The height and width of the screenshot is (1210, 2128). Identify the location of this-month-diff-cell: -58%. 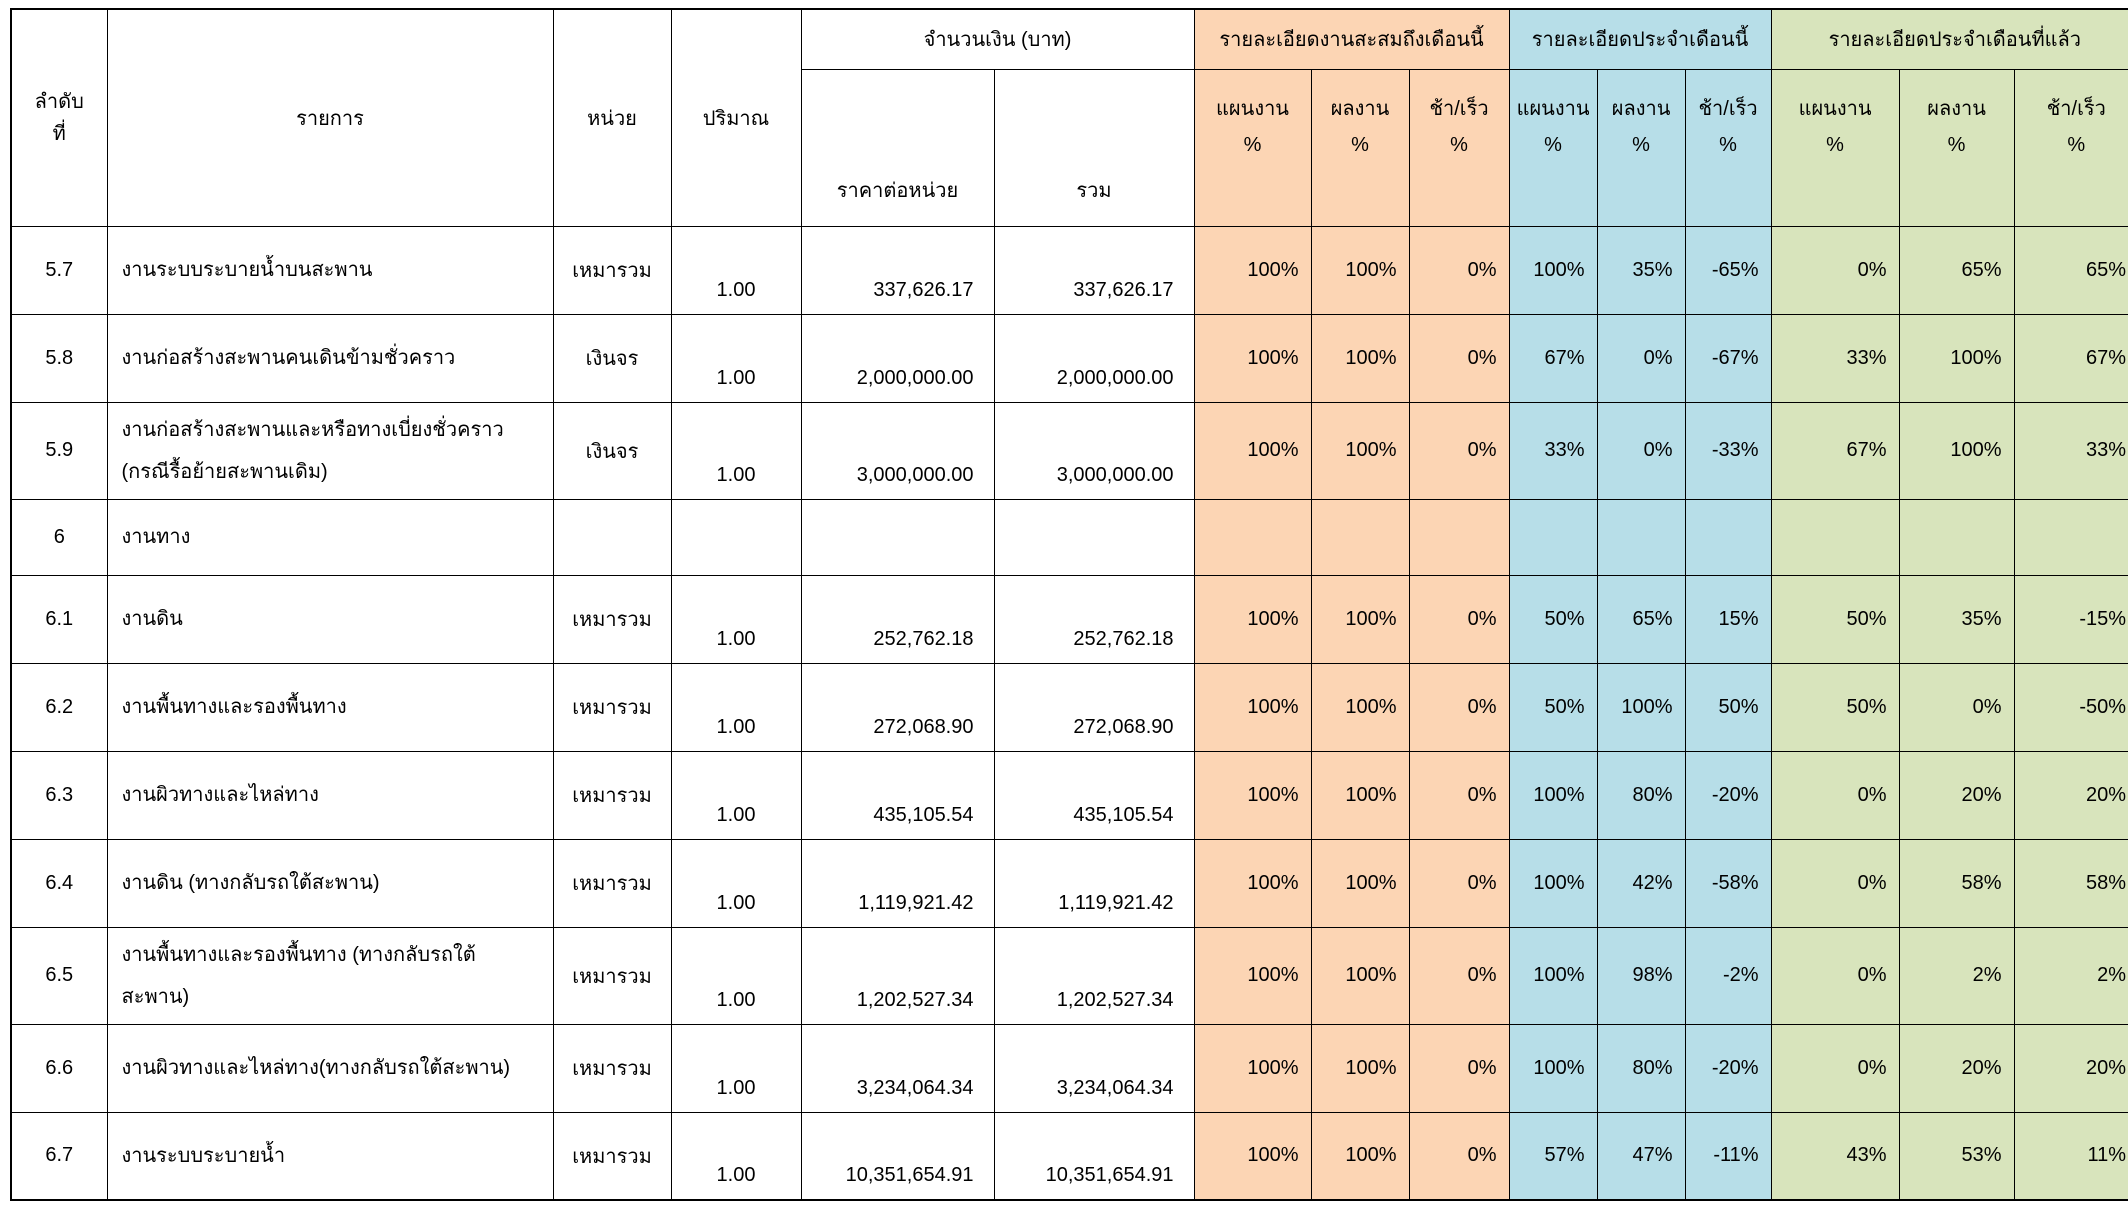
(1728, 883).